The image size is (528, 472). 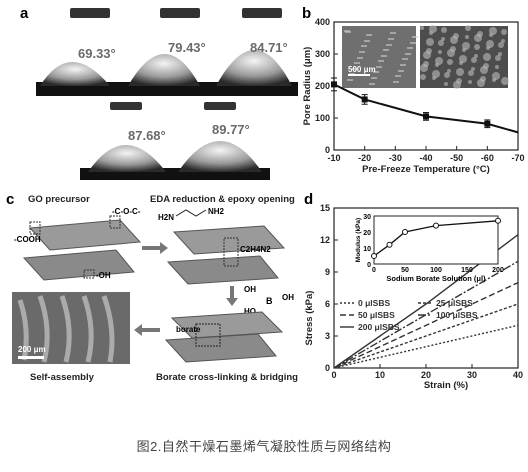 I want to click on y-tick-label-b: 100, so click(x=322, y=118).